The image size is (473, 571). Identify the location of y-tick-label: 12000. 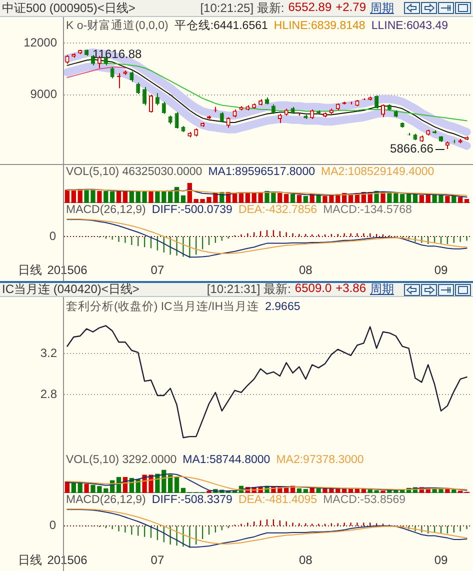
(41, 42).